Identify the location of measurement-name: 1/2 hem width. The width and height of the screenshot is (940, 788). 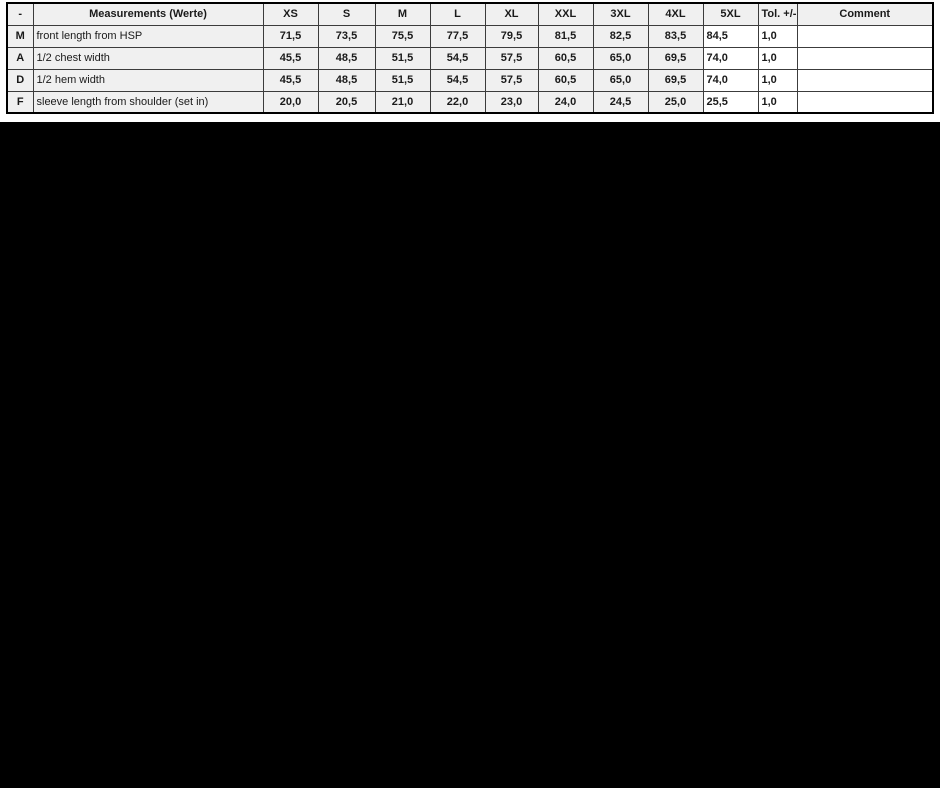
(148, 80).